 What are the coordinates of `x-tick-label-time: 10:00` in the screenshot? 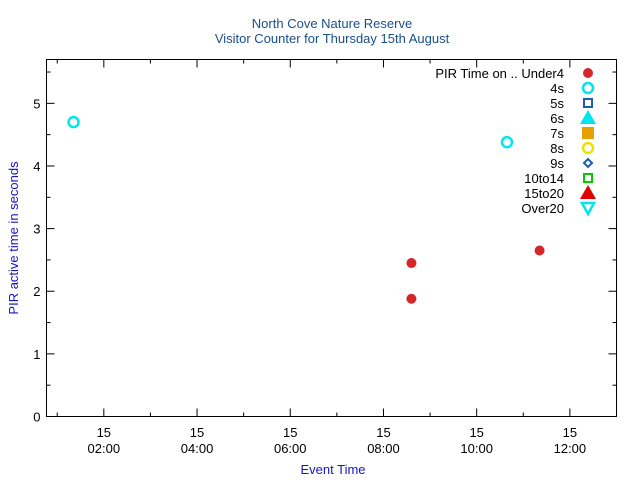 It's located at (476, 448).